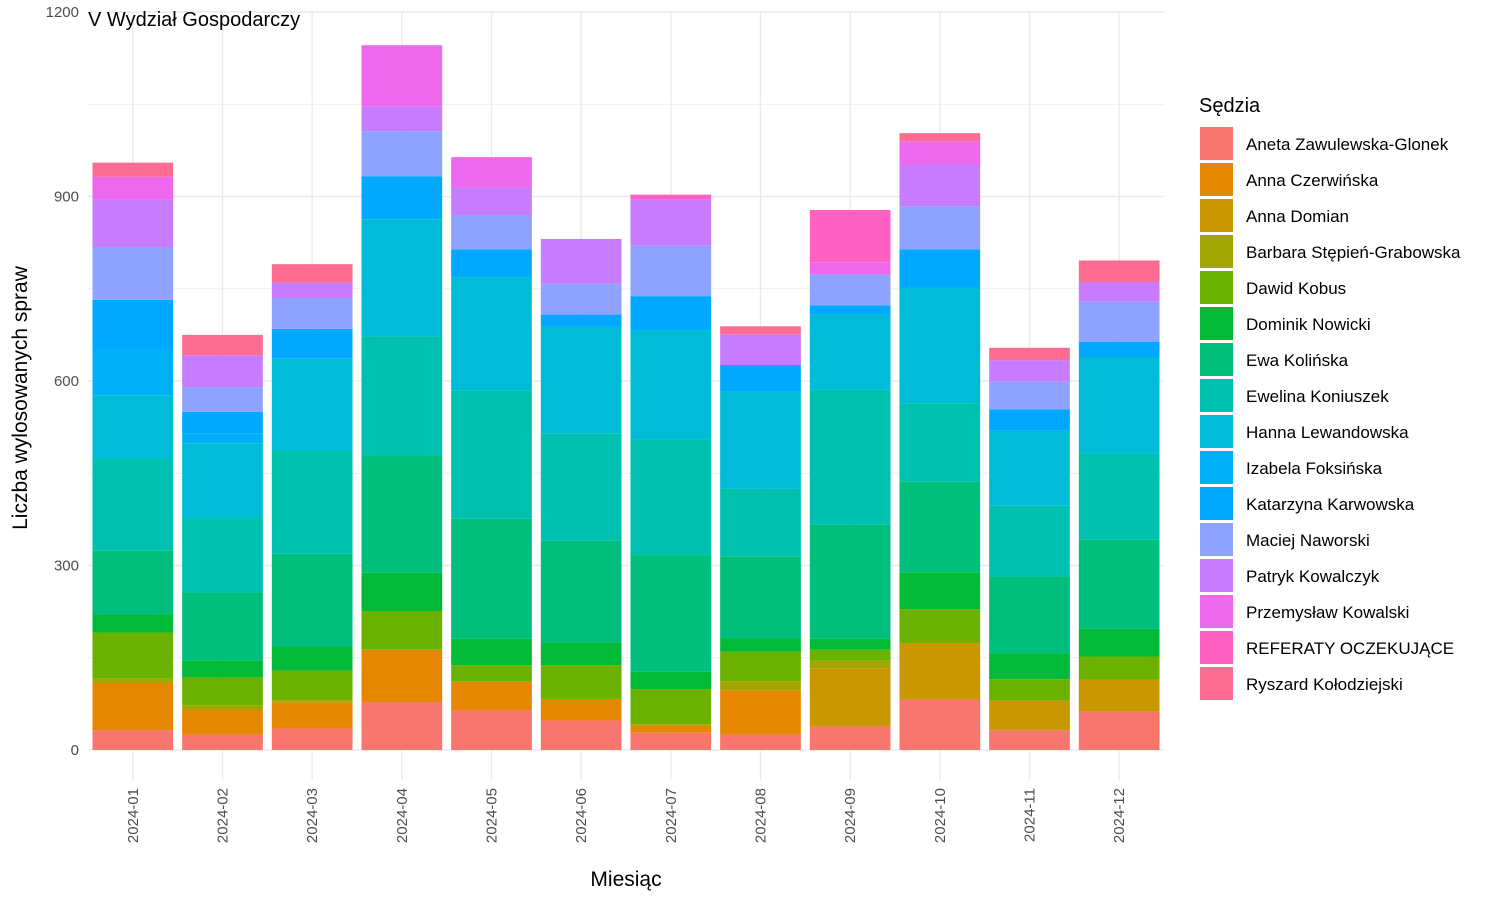 The width and height of the screenshot is (1500, 900). I want to click on x-tick-label: 2024-02, so click(223, 815).